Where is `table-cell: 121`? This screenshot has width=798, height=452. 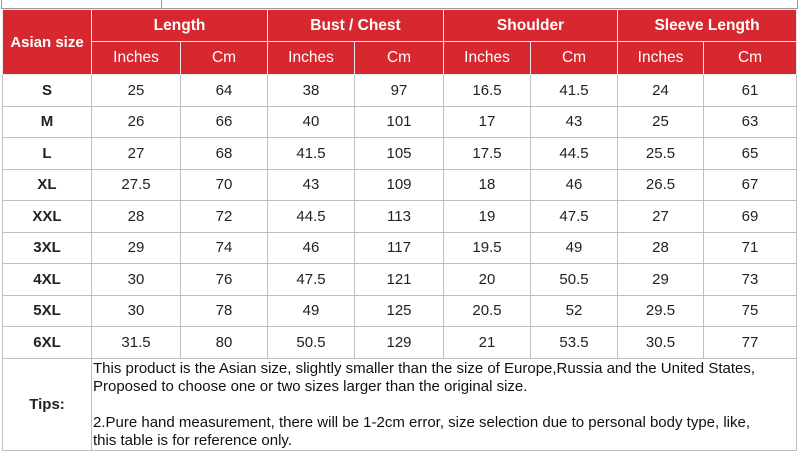
table-cell: 121 is located at coordinates (399, 279).